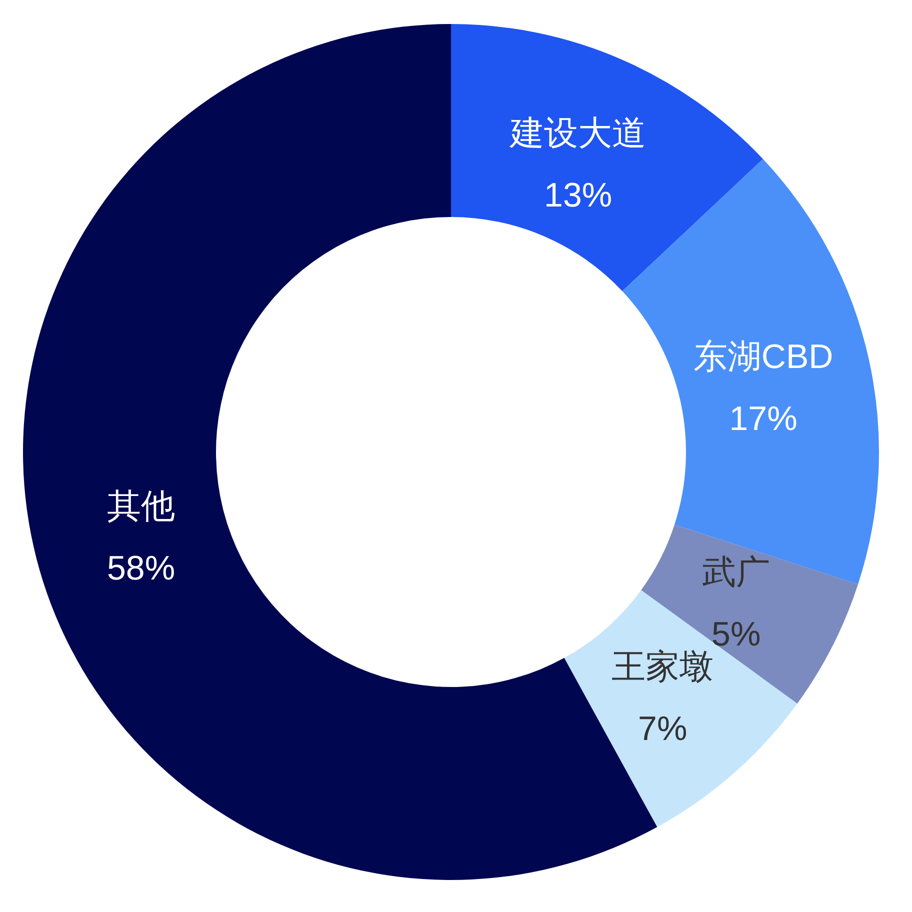  I want to click on slice-label: 武广, so click(736, 572).